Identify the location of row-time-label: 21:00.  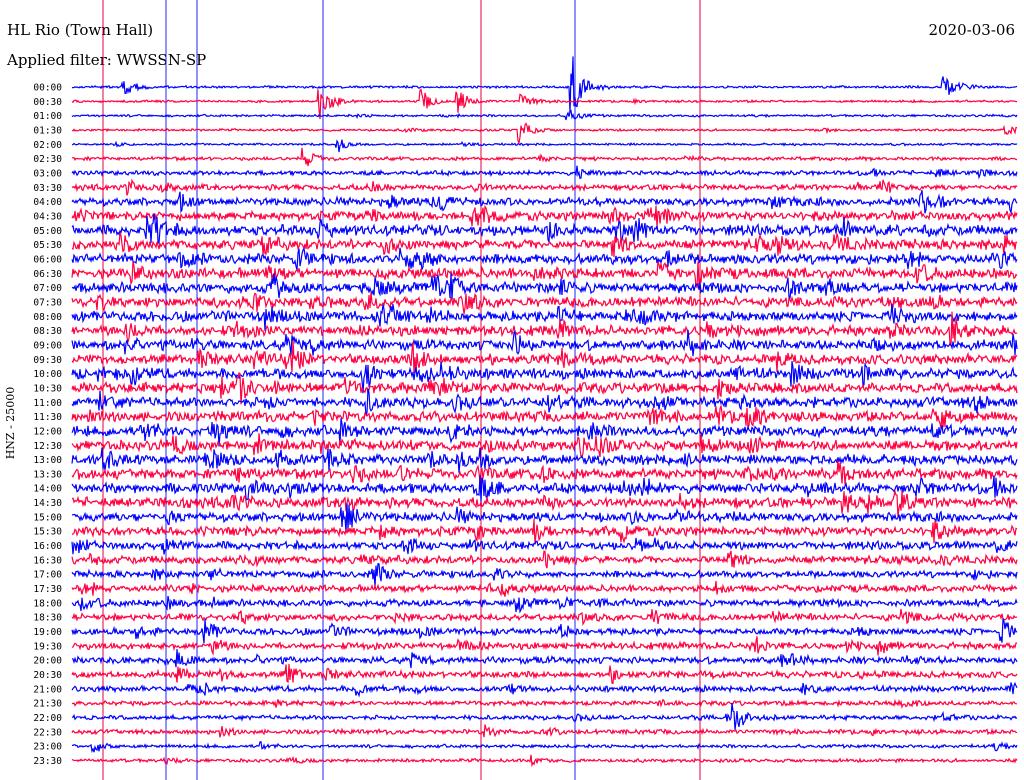
(47, 689).